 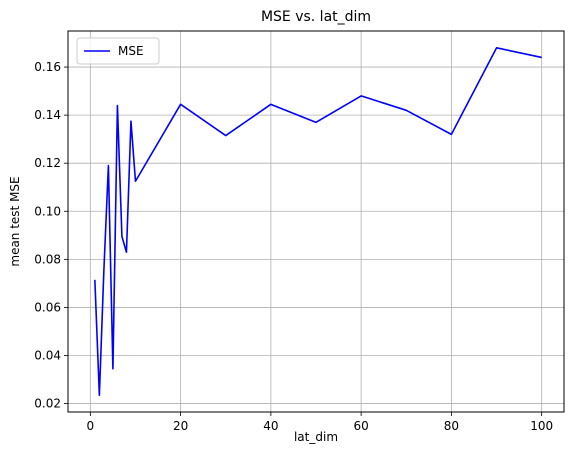 I want to click on x-tick-label: 60, so click(x=360, y=426).